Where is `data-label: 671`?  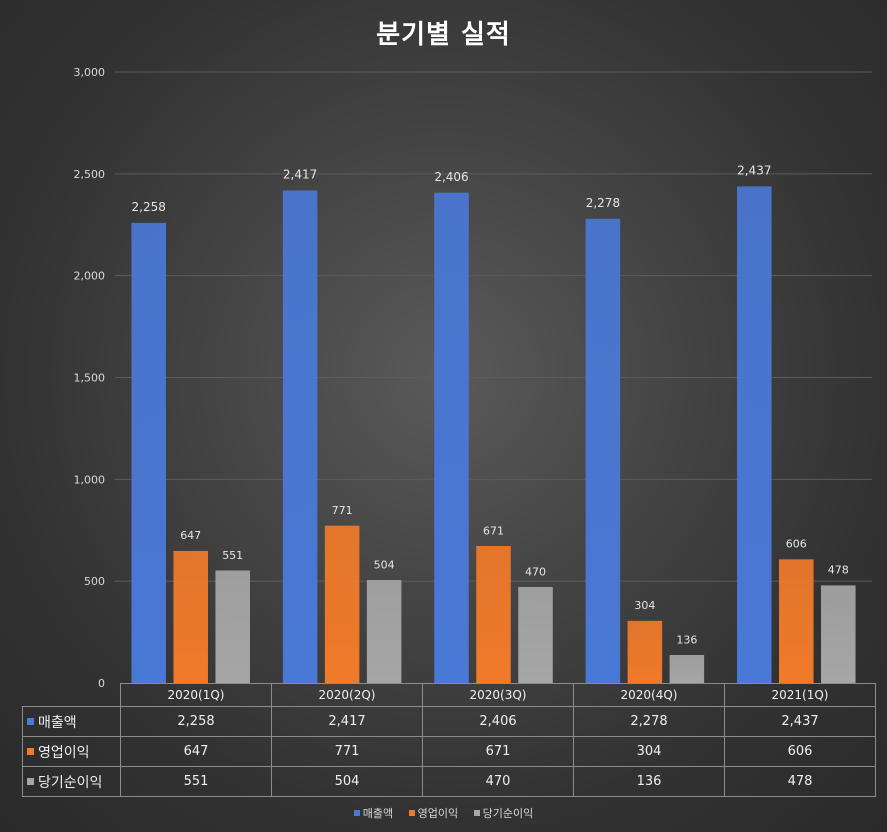
data-label: 671 is located at coordinates (493, 530).